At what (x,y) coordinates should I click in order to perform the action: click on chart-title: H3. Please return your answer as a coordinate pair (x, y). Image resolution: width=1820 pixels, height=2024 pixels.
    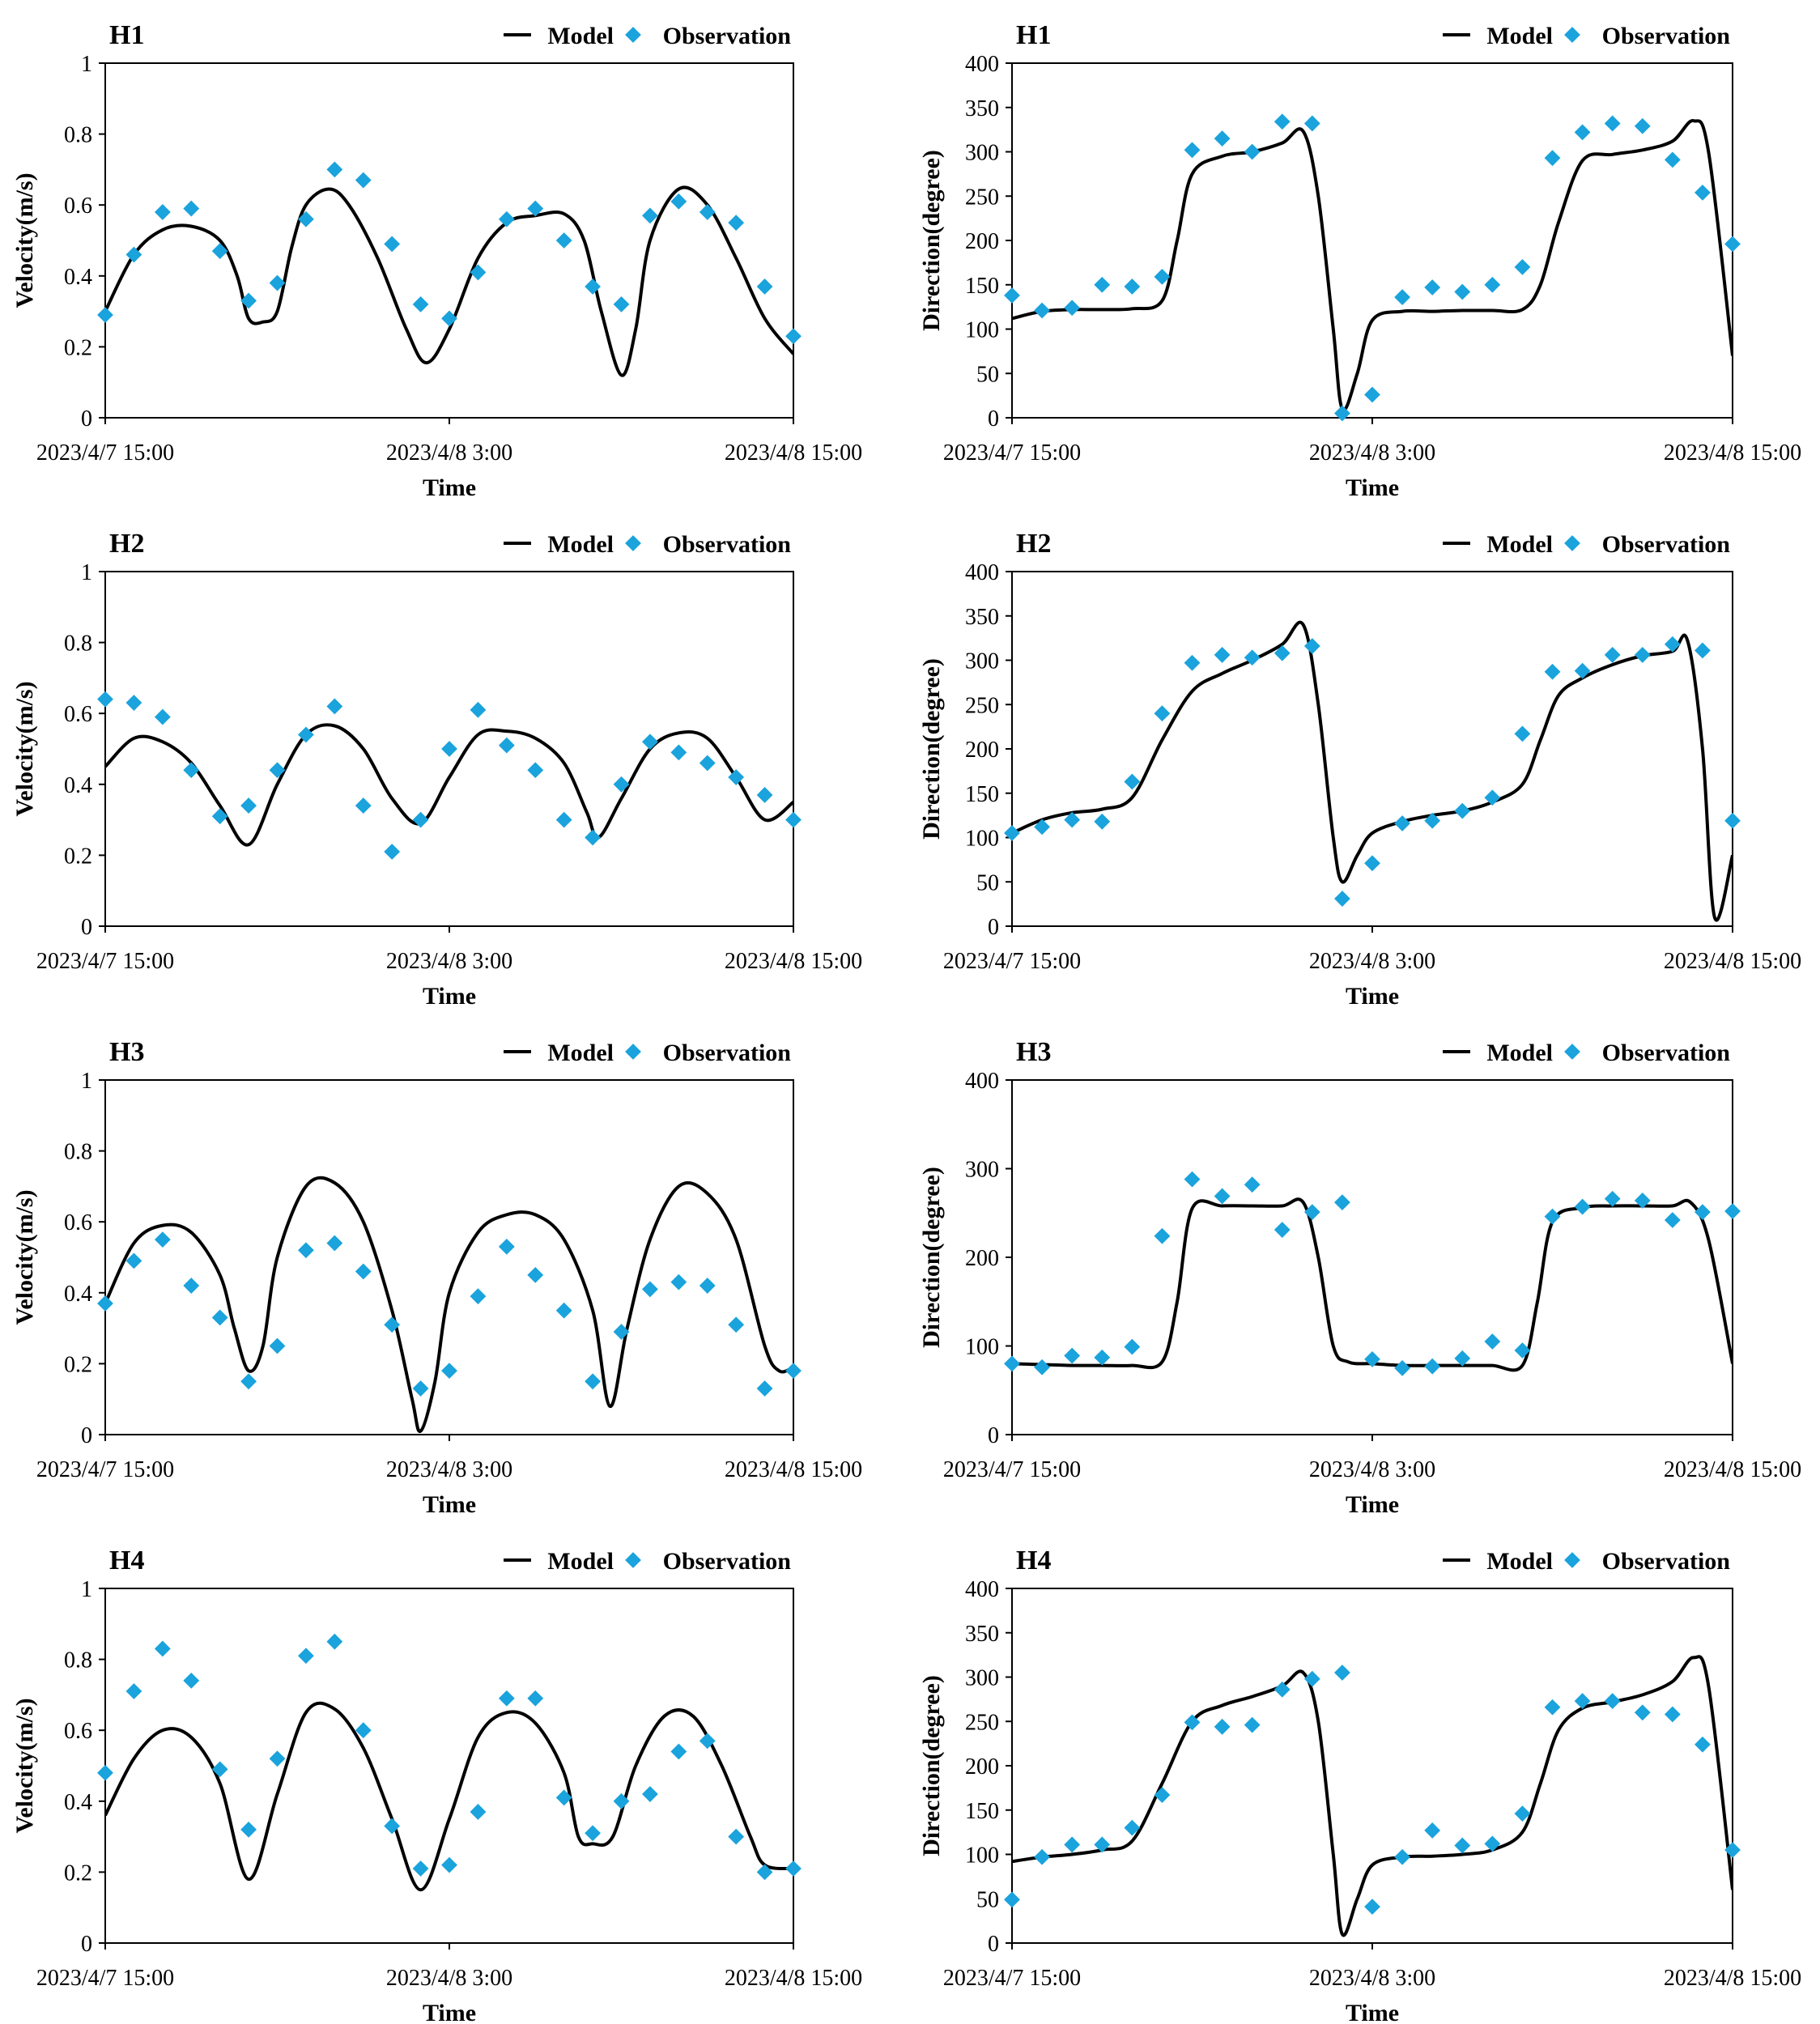
    Looking at the image, I should click on (126, 1052).